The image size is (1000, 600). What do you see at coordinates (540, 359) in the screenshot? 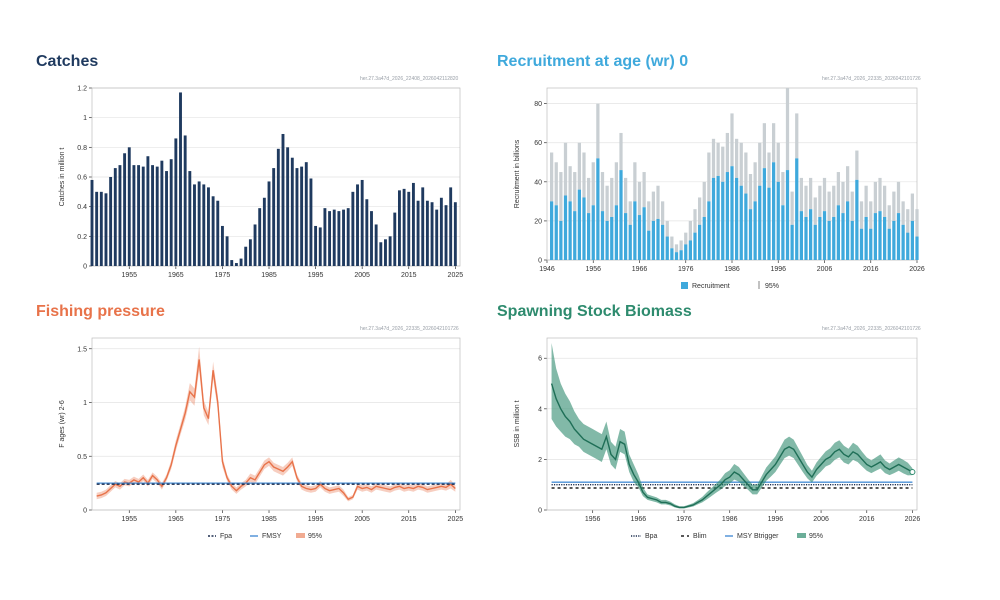
I see `y-tick-label: 6` at bounding box center [540, 359].